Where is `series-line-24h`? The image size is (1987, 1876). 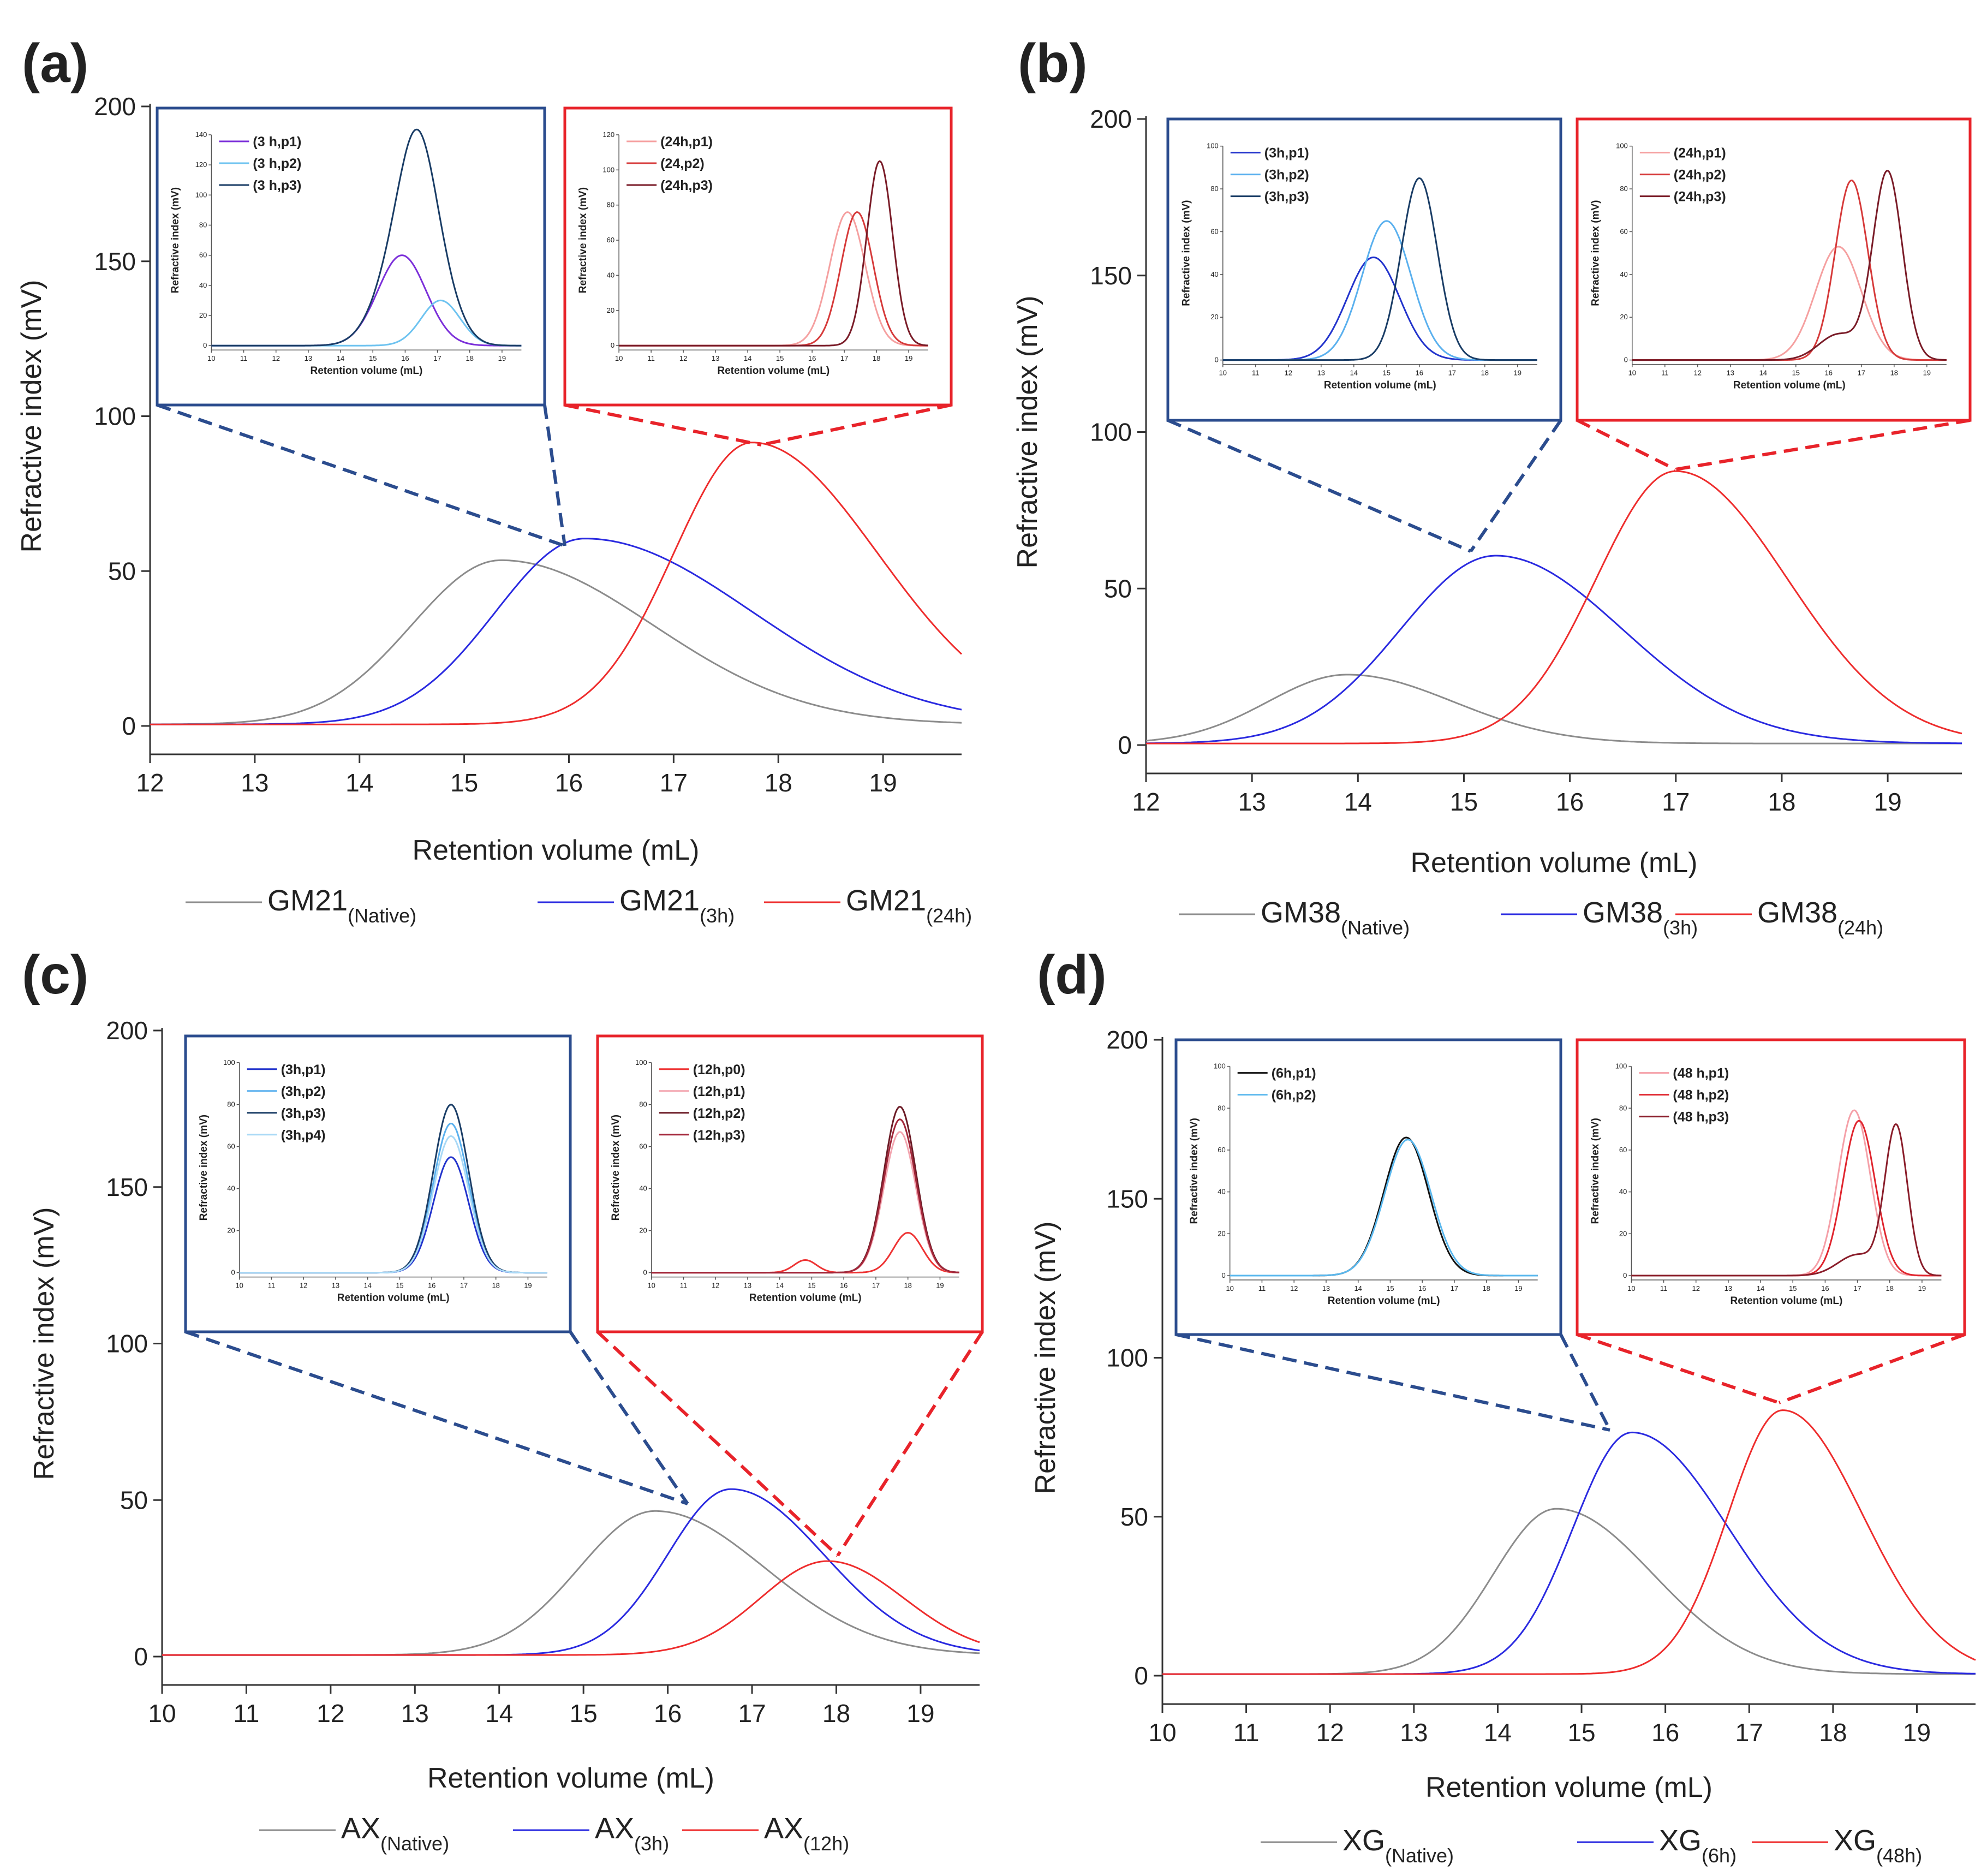 series-line-24h is located at coordinates (556, 583).